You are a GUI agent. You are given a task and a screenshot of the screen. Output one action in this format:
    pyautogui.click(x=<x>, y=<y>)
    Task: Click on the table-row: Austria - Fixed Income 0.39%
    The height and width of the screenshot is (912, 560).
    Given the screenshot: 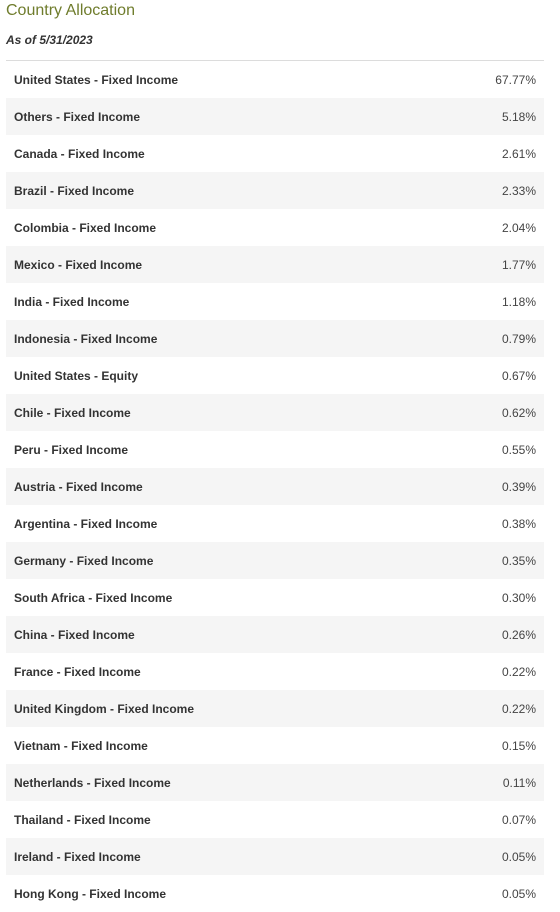 What is the action you would take?
    pyautogui.click(x=275, y=486)
    